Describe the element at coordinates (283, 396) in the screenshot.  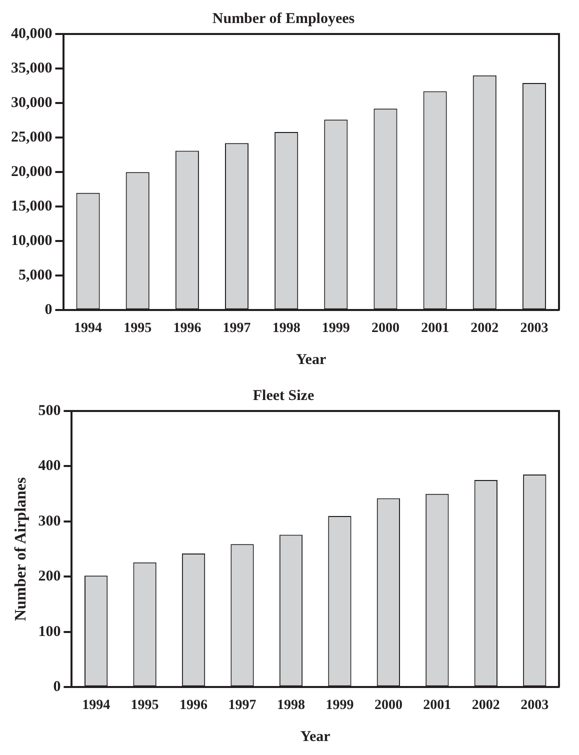
I see `chart-title: Fleet Size` at that location.